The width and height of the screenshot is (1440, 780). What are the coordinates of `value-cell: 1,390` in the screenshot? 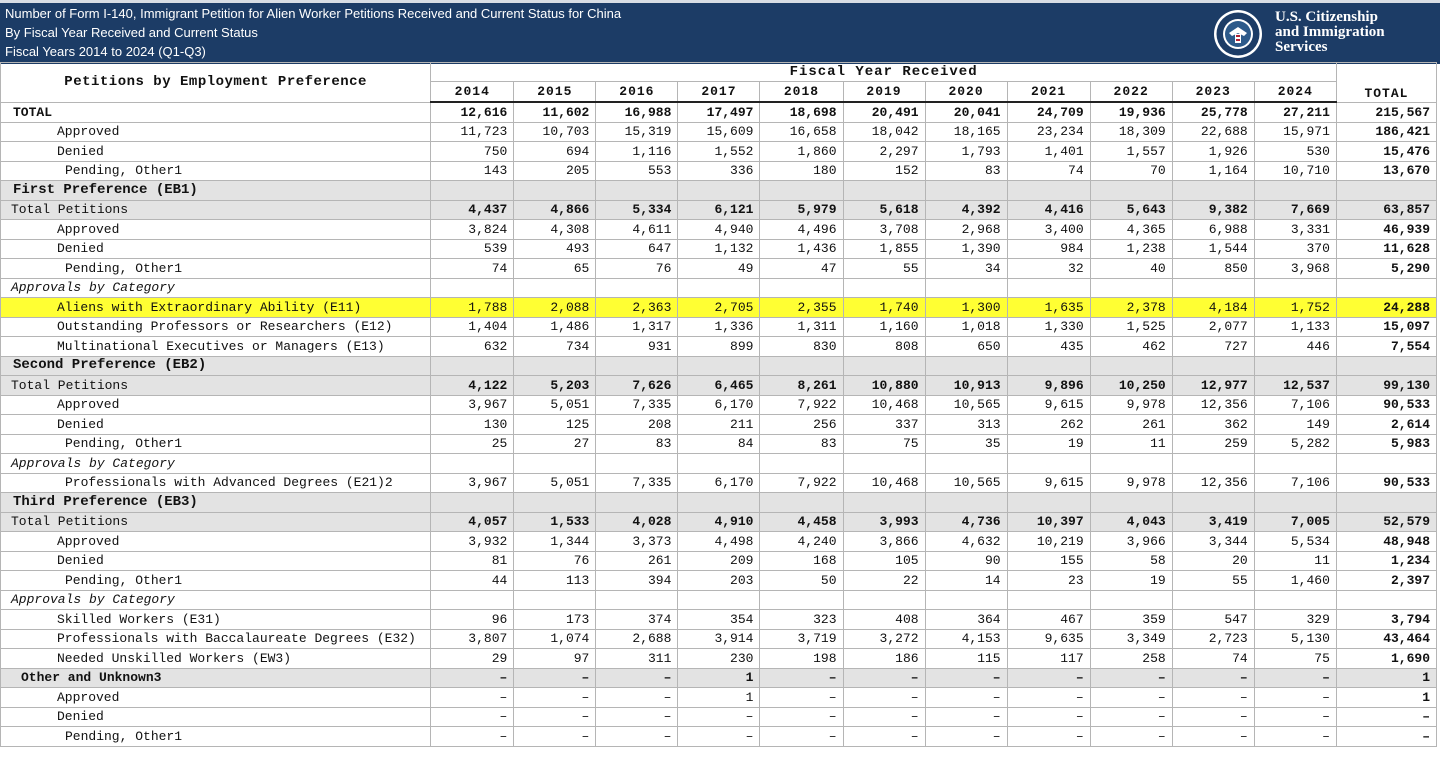 It's located at (966, 248).